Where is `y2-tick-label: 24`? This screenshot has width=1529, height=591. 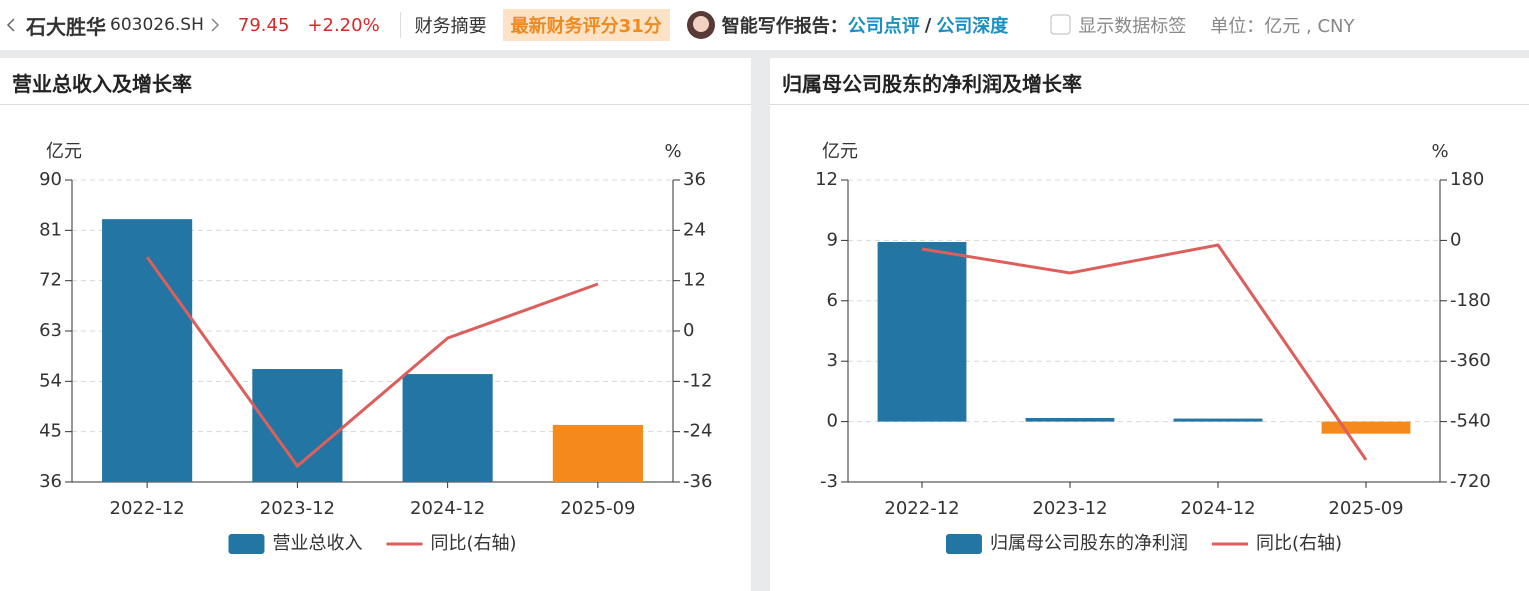 y2-tick-label: 24 is located at coordinates (694, 229).